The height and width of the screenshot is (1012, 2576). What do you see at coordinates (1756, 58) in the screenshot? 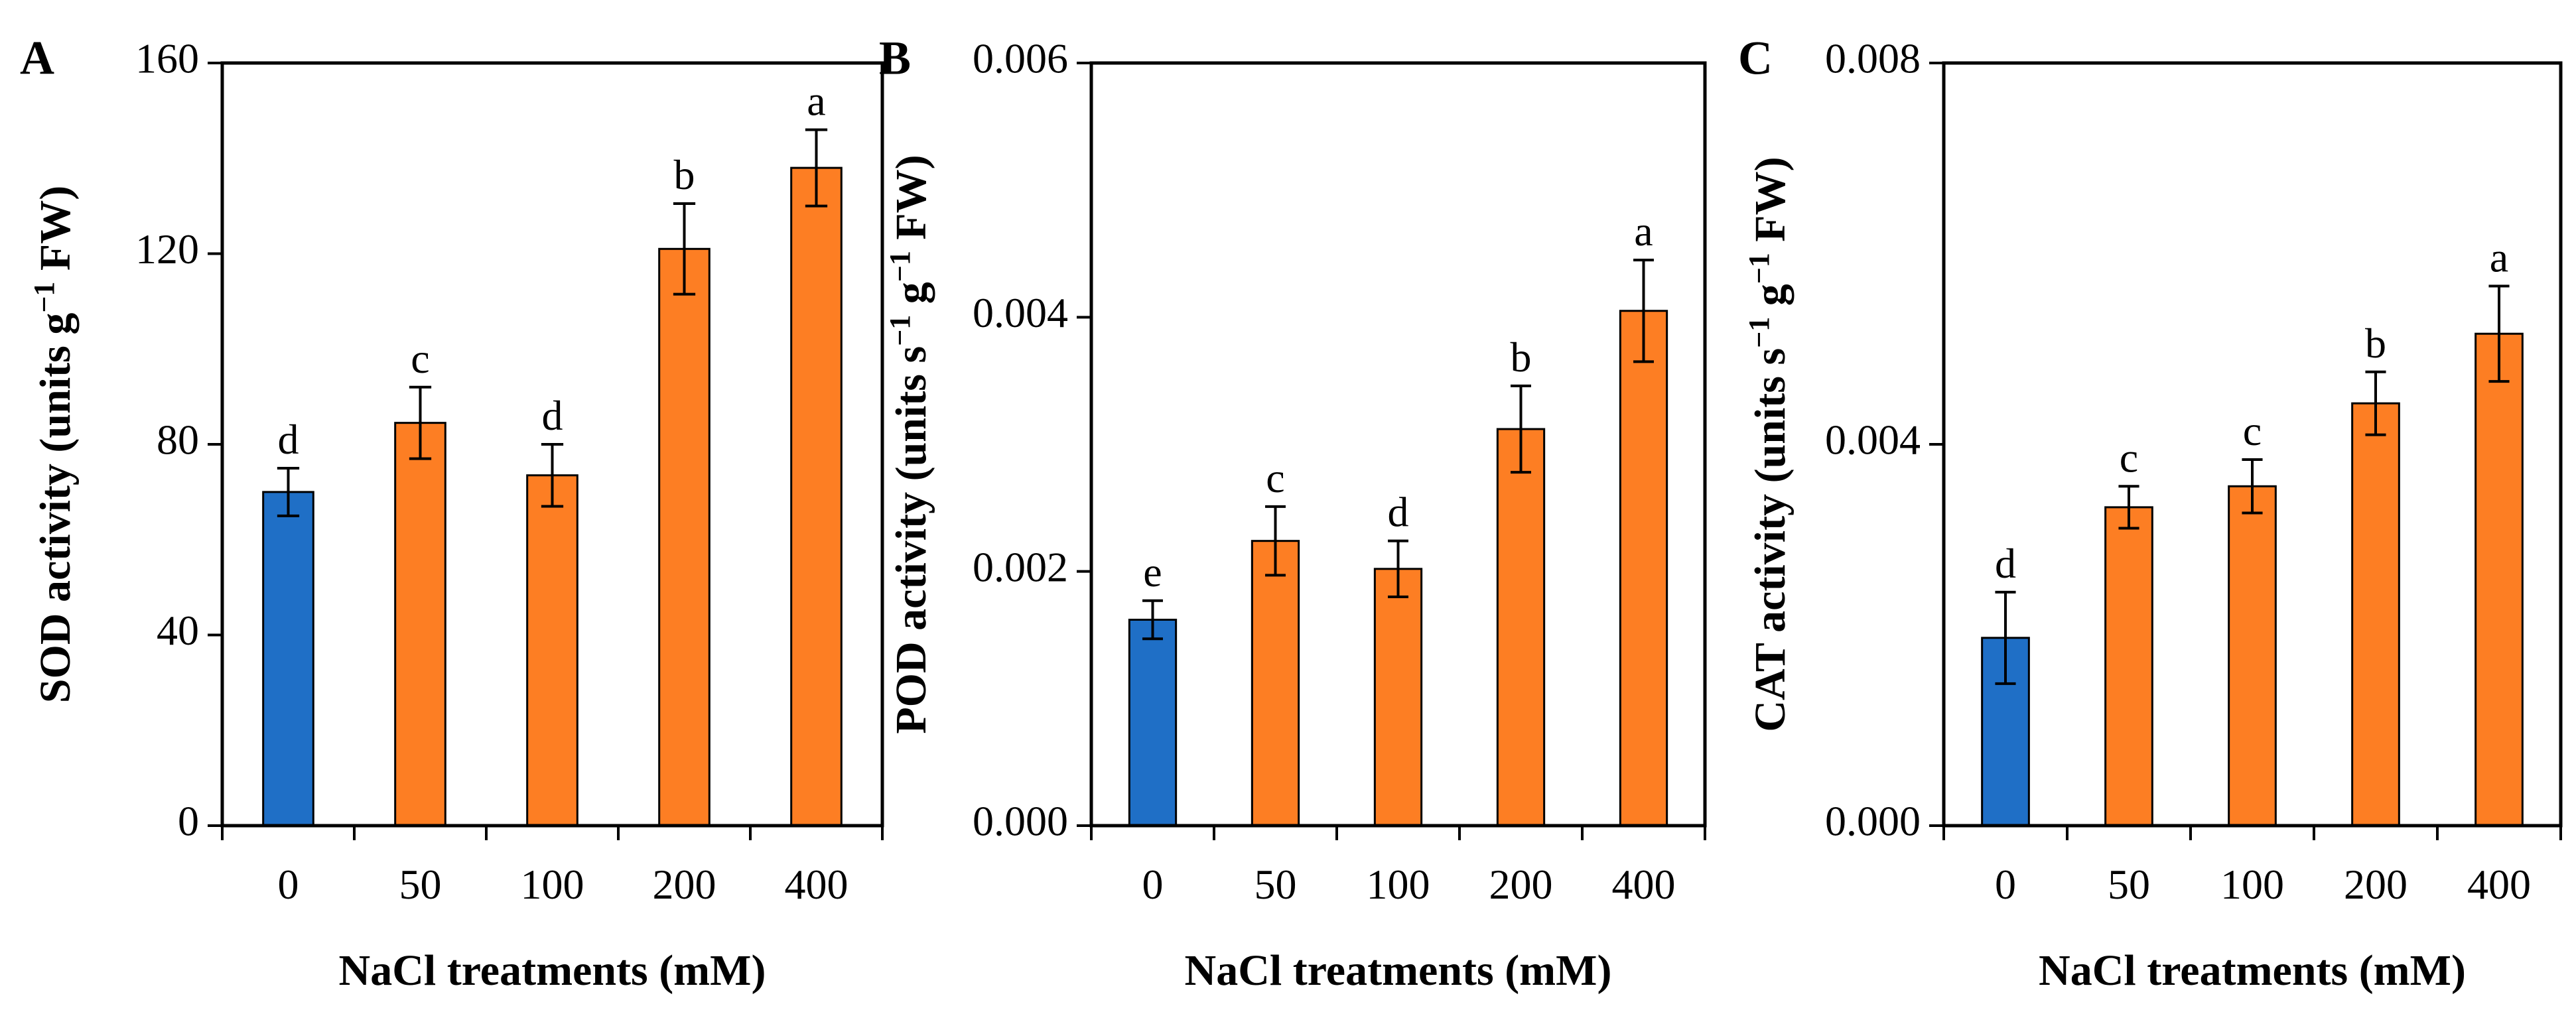
I see `panel-label: C` at bounding box center [1756, 58].